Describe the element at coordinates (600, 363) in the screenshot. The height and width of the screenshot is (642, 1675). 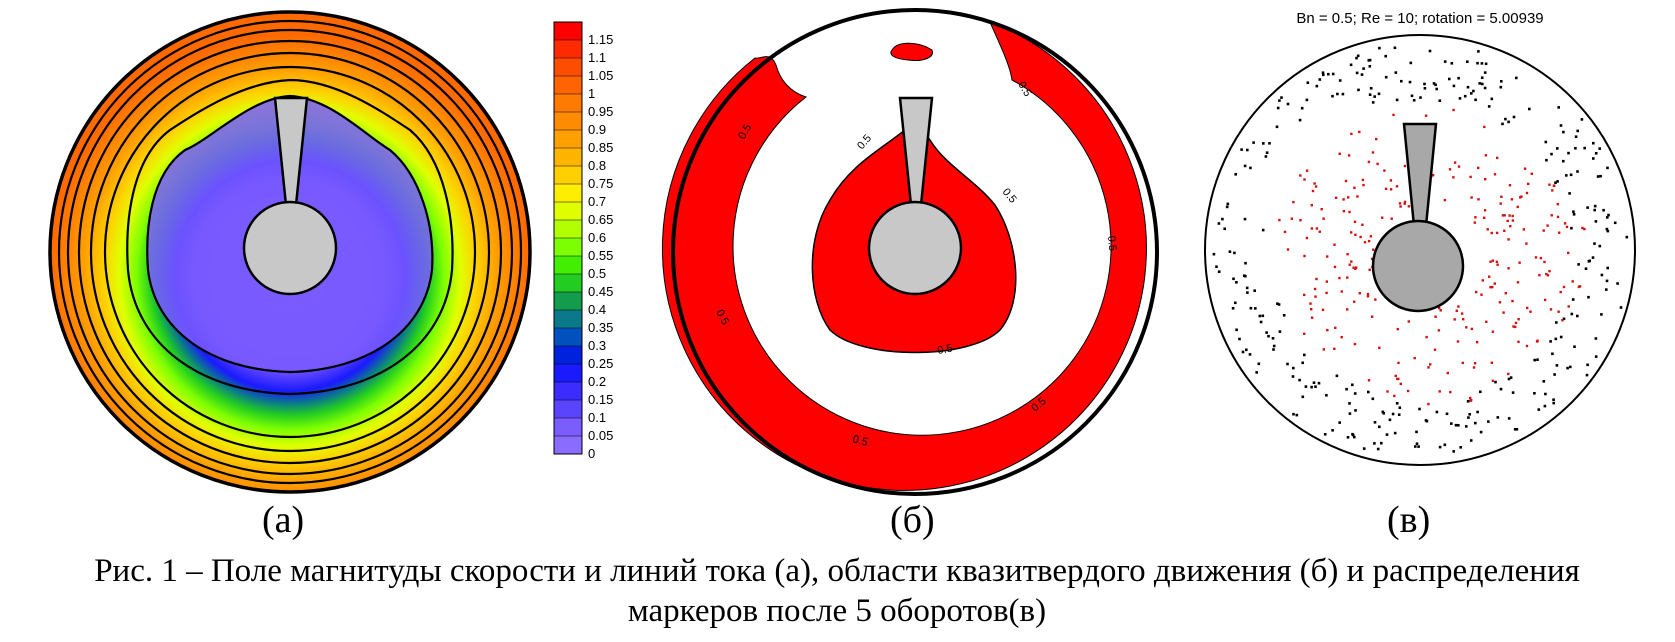
I see `colorbar-tick-label: 0.25` at that location.